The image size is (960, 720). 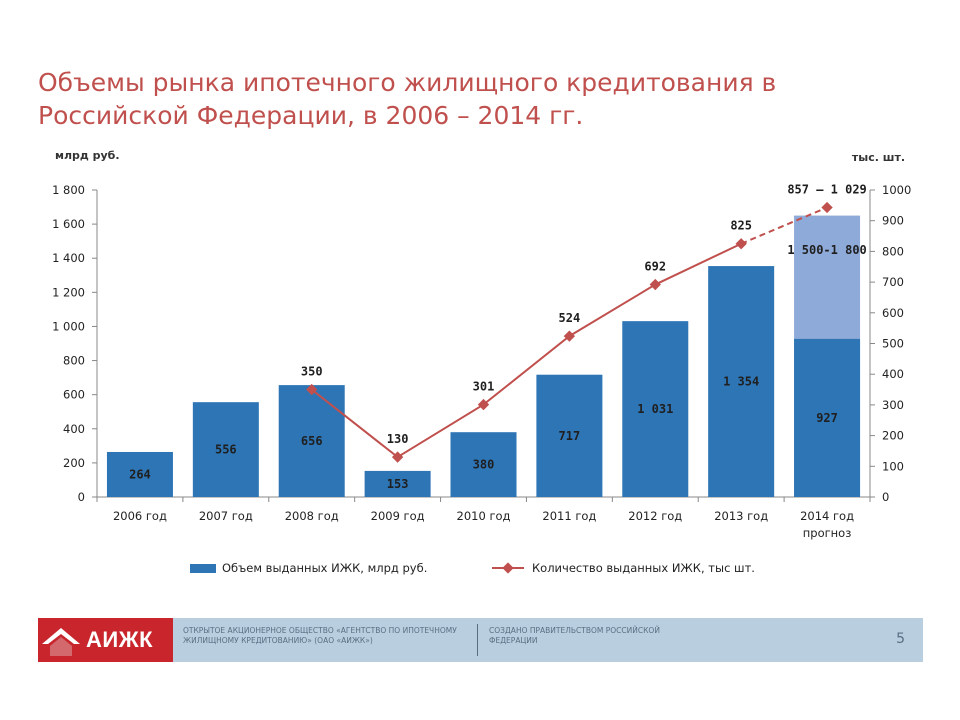 What do you see at coordinates (398, 439) in the screenshot?
I see `line-value-label: 130` at bounding box center [398, 439].